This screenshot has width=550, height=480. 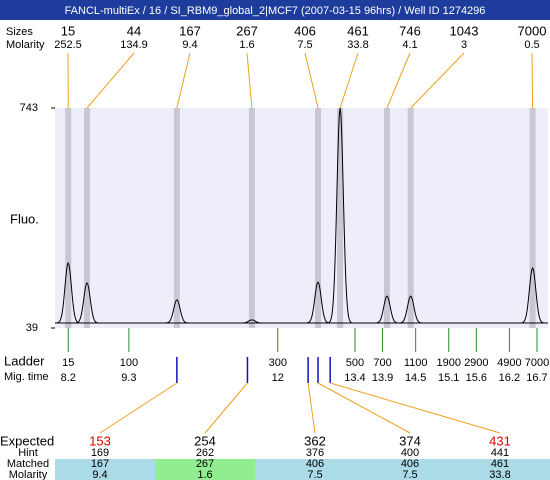 I want to click on peak-molarity: 9.4, so click(x=189, y=45).